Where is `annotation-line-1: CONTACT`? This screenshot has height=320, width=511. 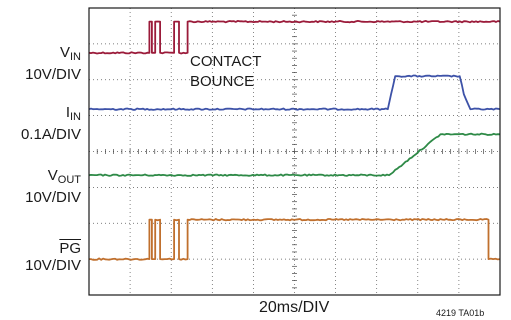
annotation-line-1: CONTACT is located at coordinates (226, 61).